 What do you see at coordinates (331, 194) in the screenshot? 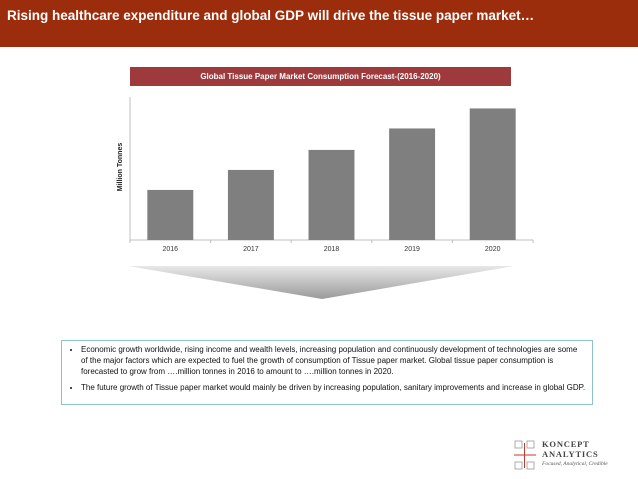
I see `bar-2018` at bounding box center [331, 194].